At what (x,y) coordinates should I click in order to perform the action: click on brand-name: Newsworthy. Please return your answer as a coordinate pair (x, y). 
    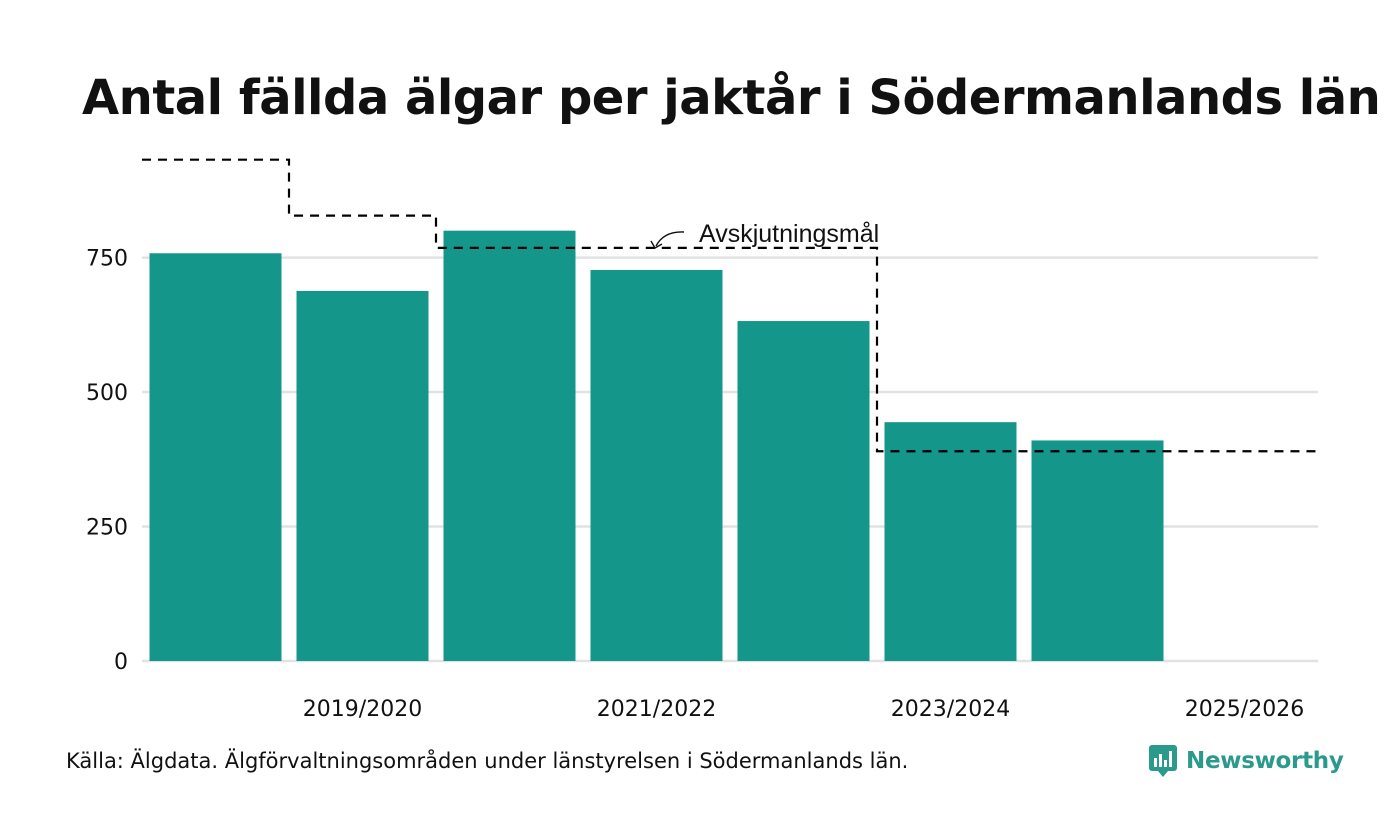
    Looking at the image, I should click on (1265, 761).